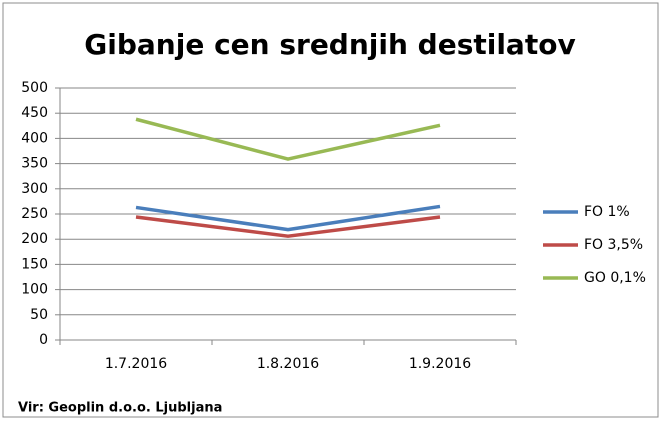  What do you see at coordinates (34, 239) in the screenshot?
I see `y-tick-label: 200` at bounding box center [34, 239].